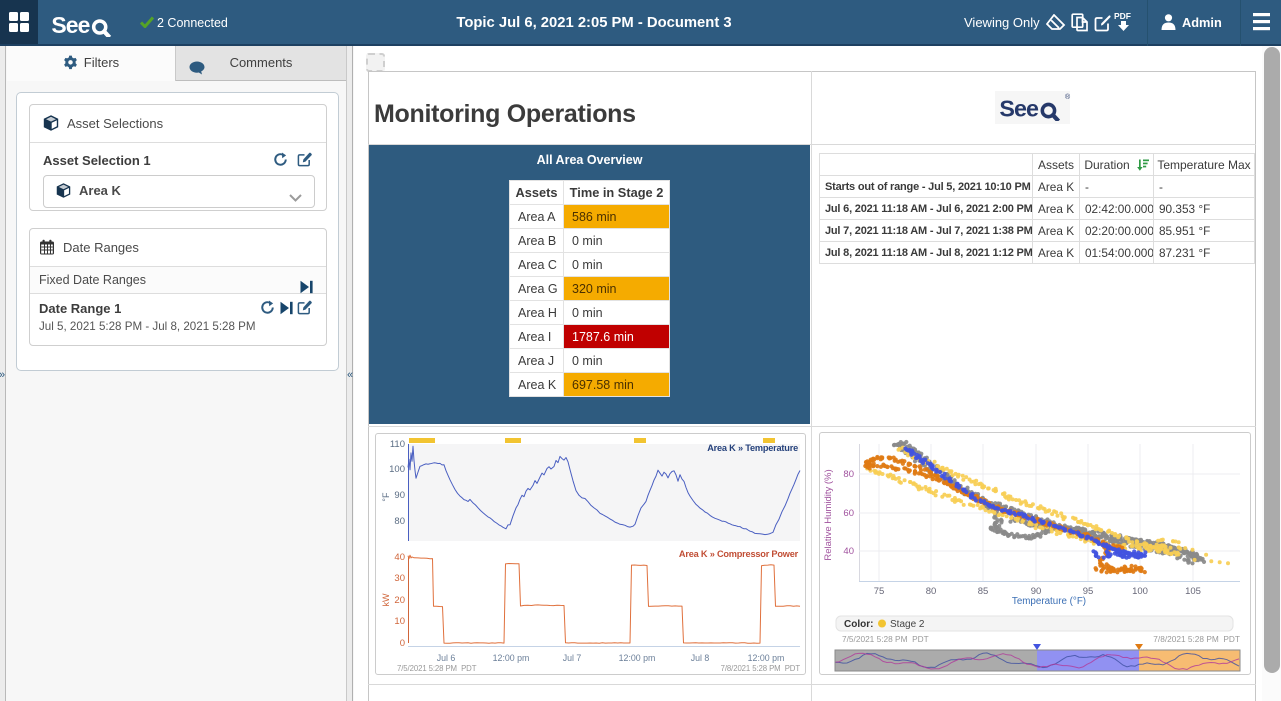 The width and height of the screenshot is (1281, 701). Describe the element at coordinates (700, 658) in the screenshot. I see `svg-text: Jul 8` at that location.